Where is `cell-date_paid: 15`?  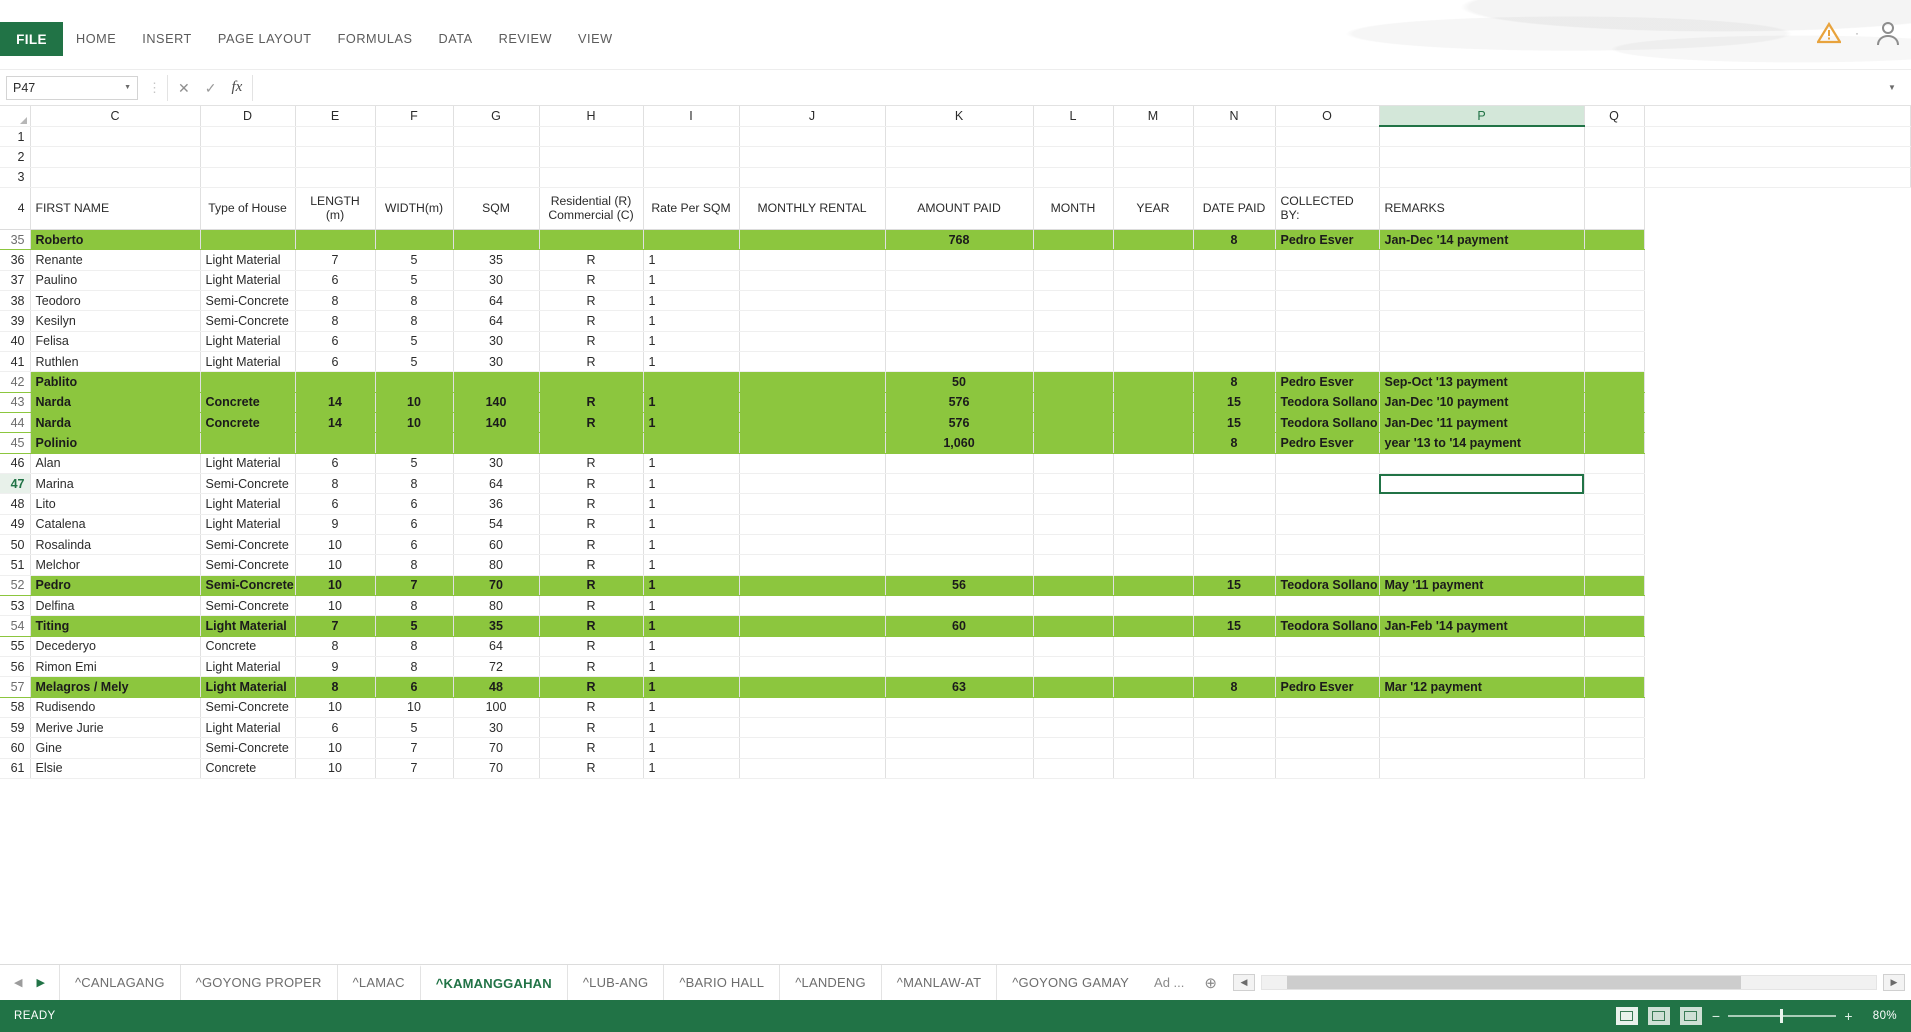 cell-date_paid: 15 is located at coordinates (1234, 586).